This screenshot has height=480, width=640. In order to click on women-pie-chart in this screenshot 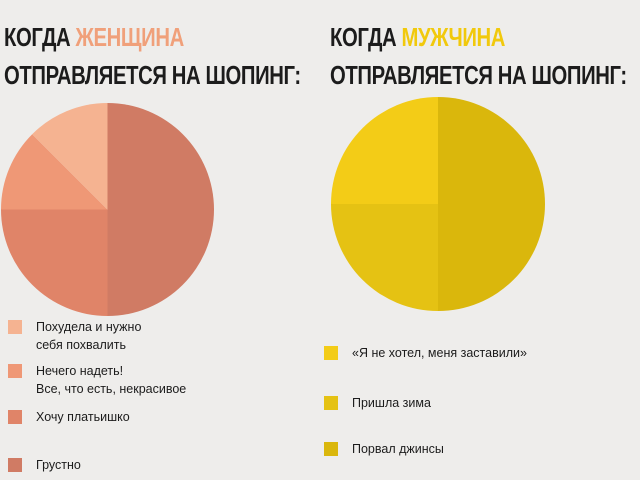, I will do `click(107, 209)`.